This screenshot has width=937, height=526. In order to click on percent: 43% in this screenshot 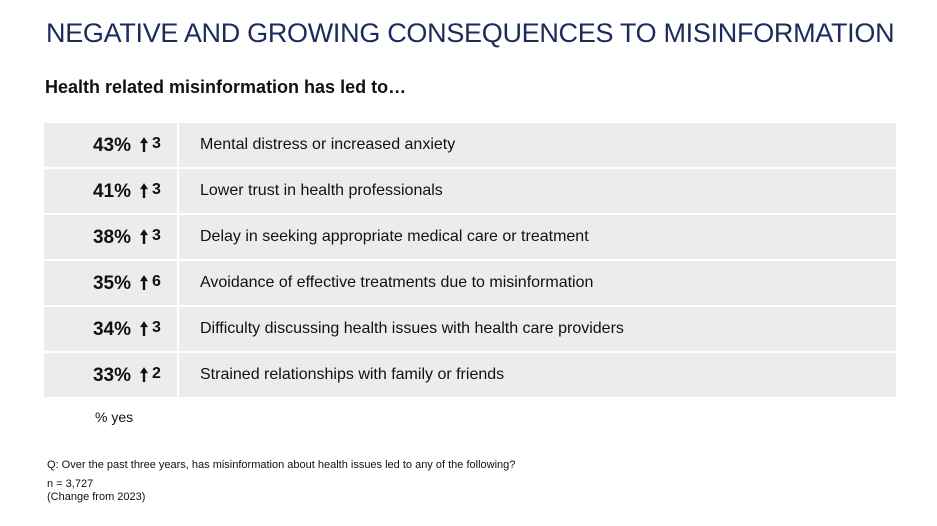, I will do `click(111, 146)`.